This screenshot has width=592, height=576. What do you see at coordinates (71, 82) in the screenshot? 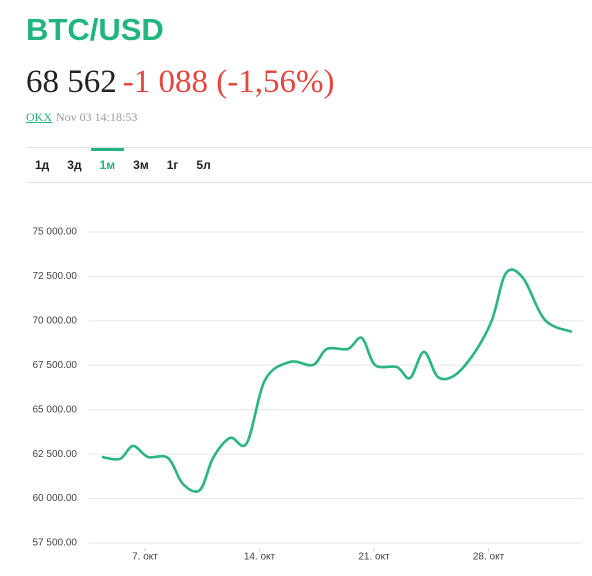
I see `price: 68 562` at bounding box center [71, 82].